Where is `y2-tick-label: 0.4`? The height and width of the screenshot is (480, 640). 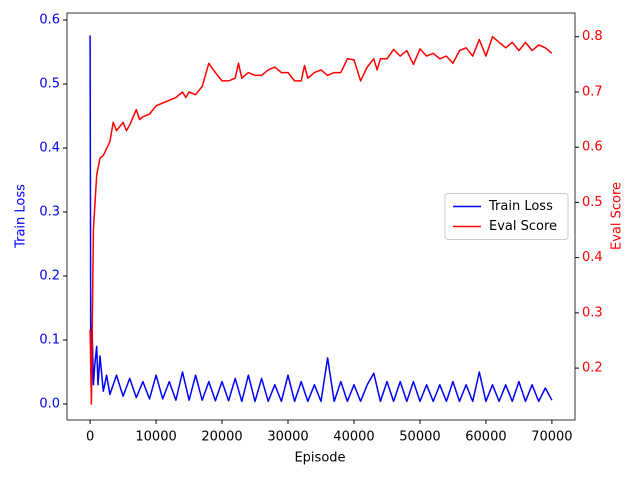
y2-tick-label: 0.4 is located at coordinates (592, 257).